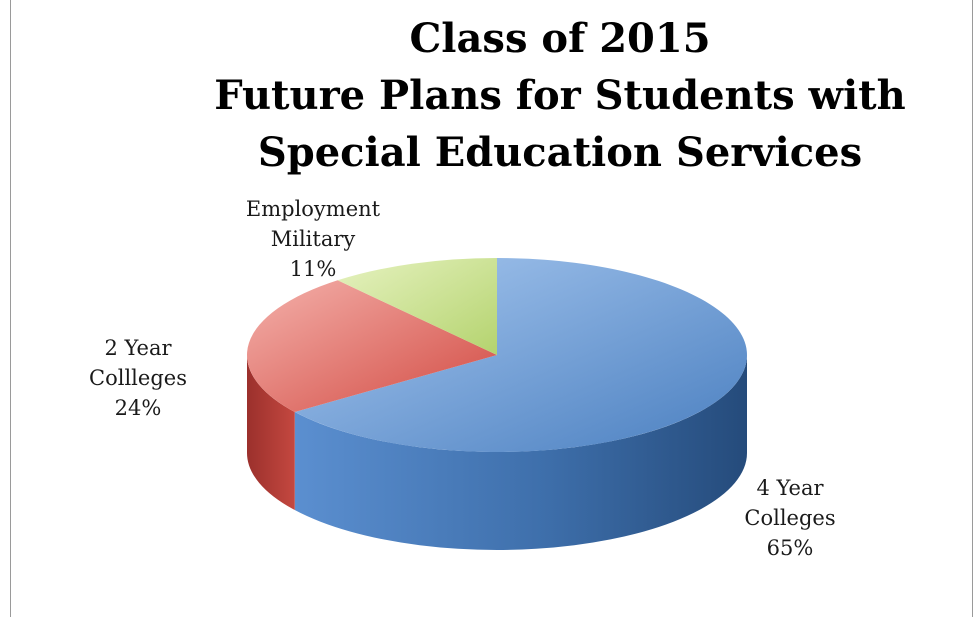 Image resolution: width=977 pixels, height=617 pixels. What do you see at coordinates (313, 269) in the screenshot?
I see `pie-slice-value-label: 11%` at bounding box center [313, 269].